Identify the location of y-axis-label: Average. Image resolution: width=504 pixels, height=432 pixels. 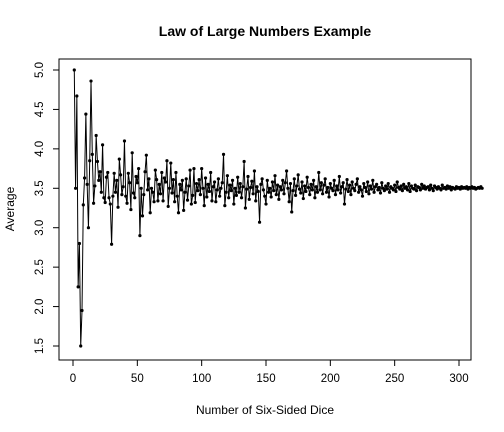
(10, 208).